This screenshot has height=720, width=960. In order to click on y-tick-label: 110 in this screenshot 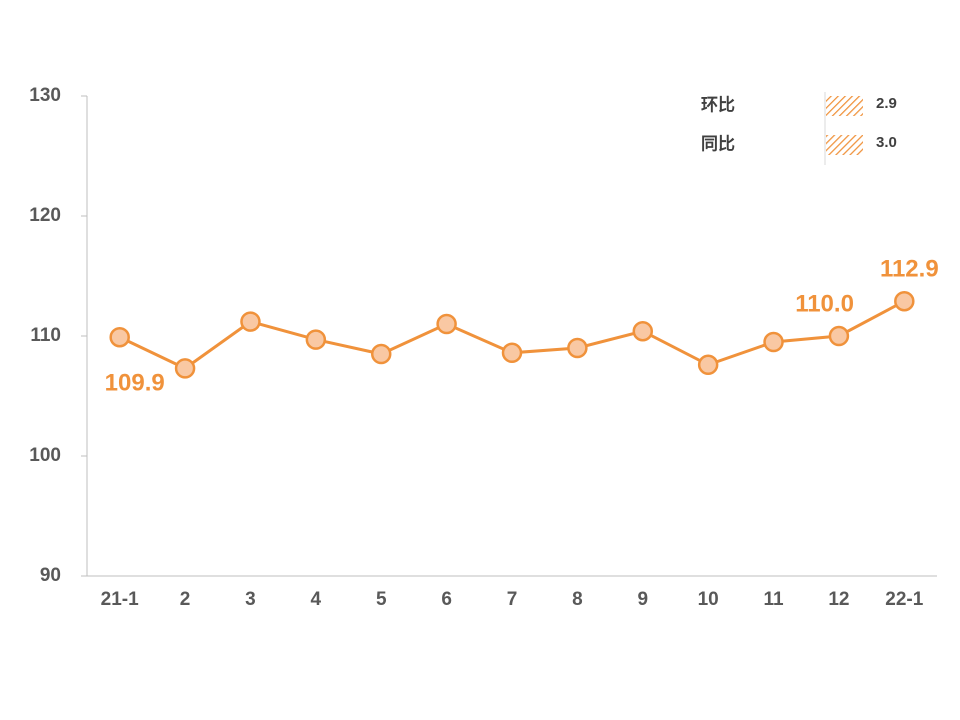, I will do `click(45, 335)`.